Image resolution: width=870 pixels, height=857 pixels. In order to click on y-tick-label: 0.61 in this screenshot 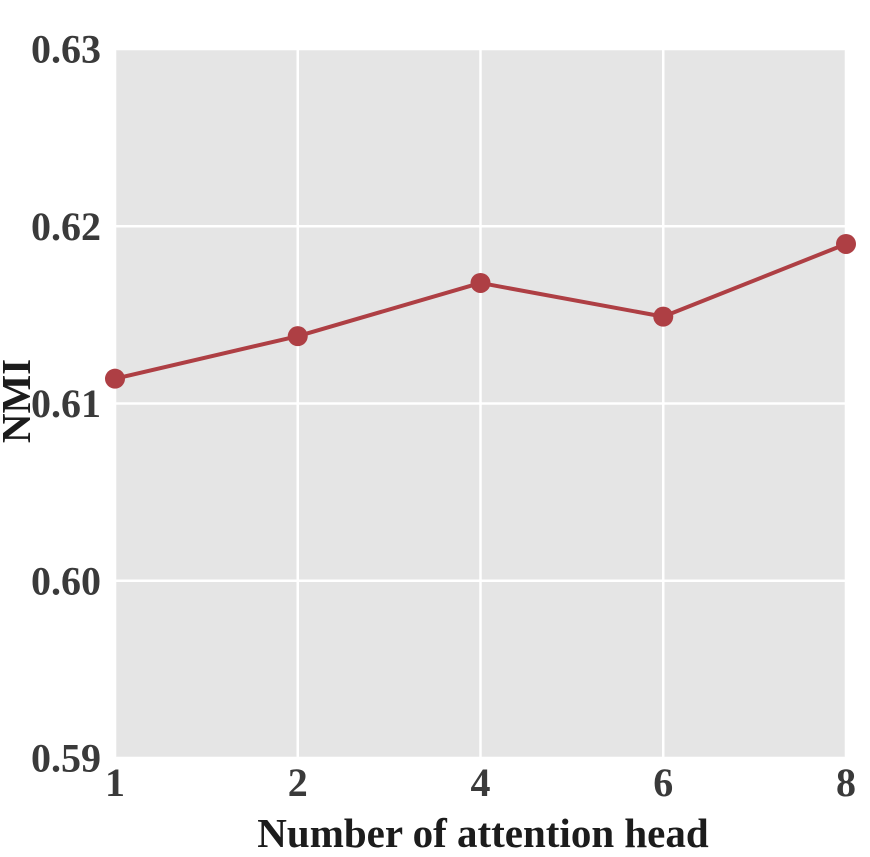, I will do `click(66, 403)`.